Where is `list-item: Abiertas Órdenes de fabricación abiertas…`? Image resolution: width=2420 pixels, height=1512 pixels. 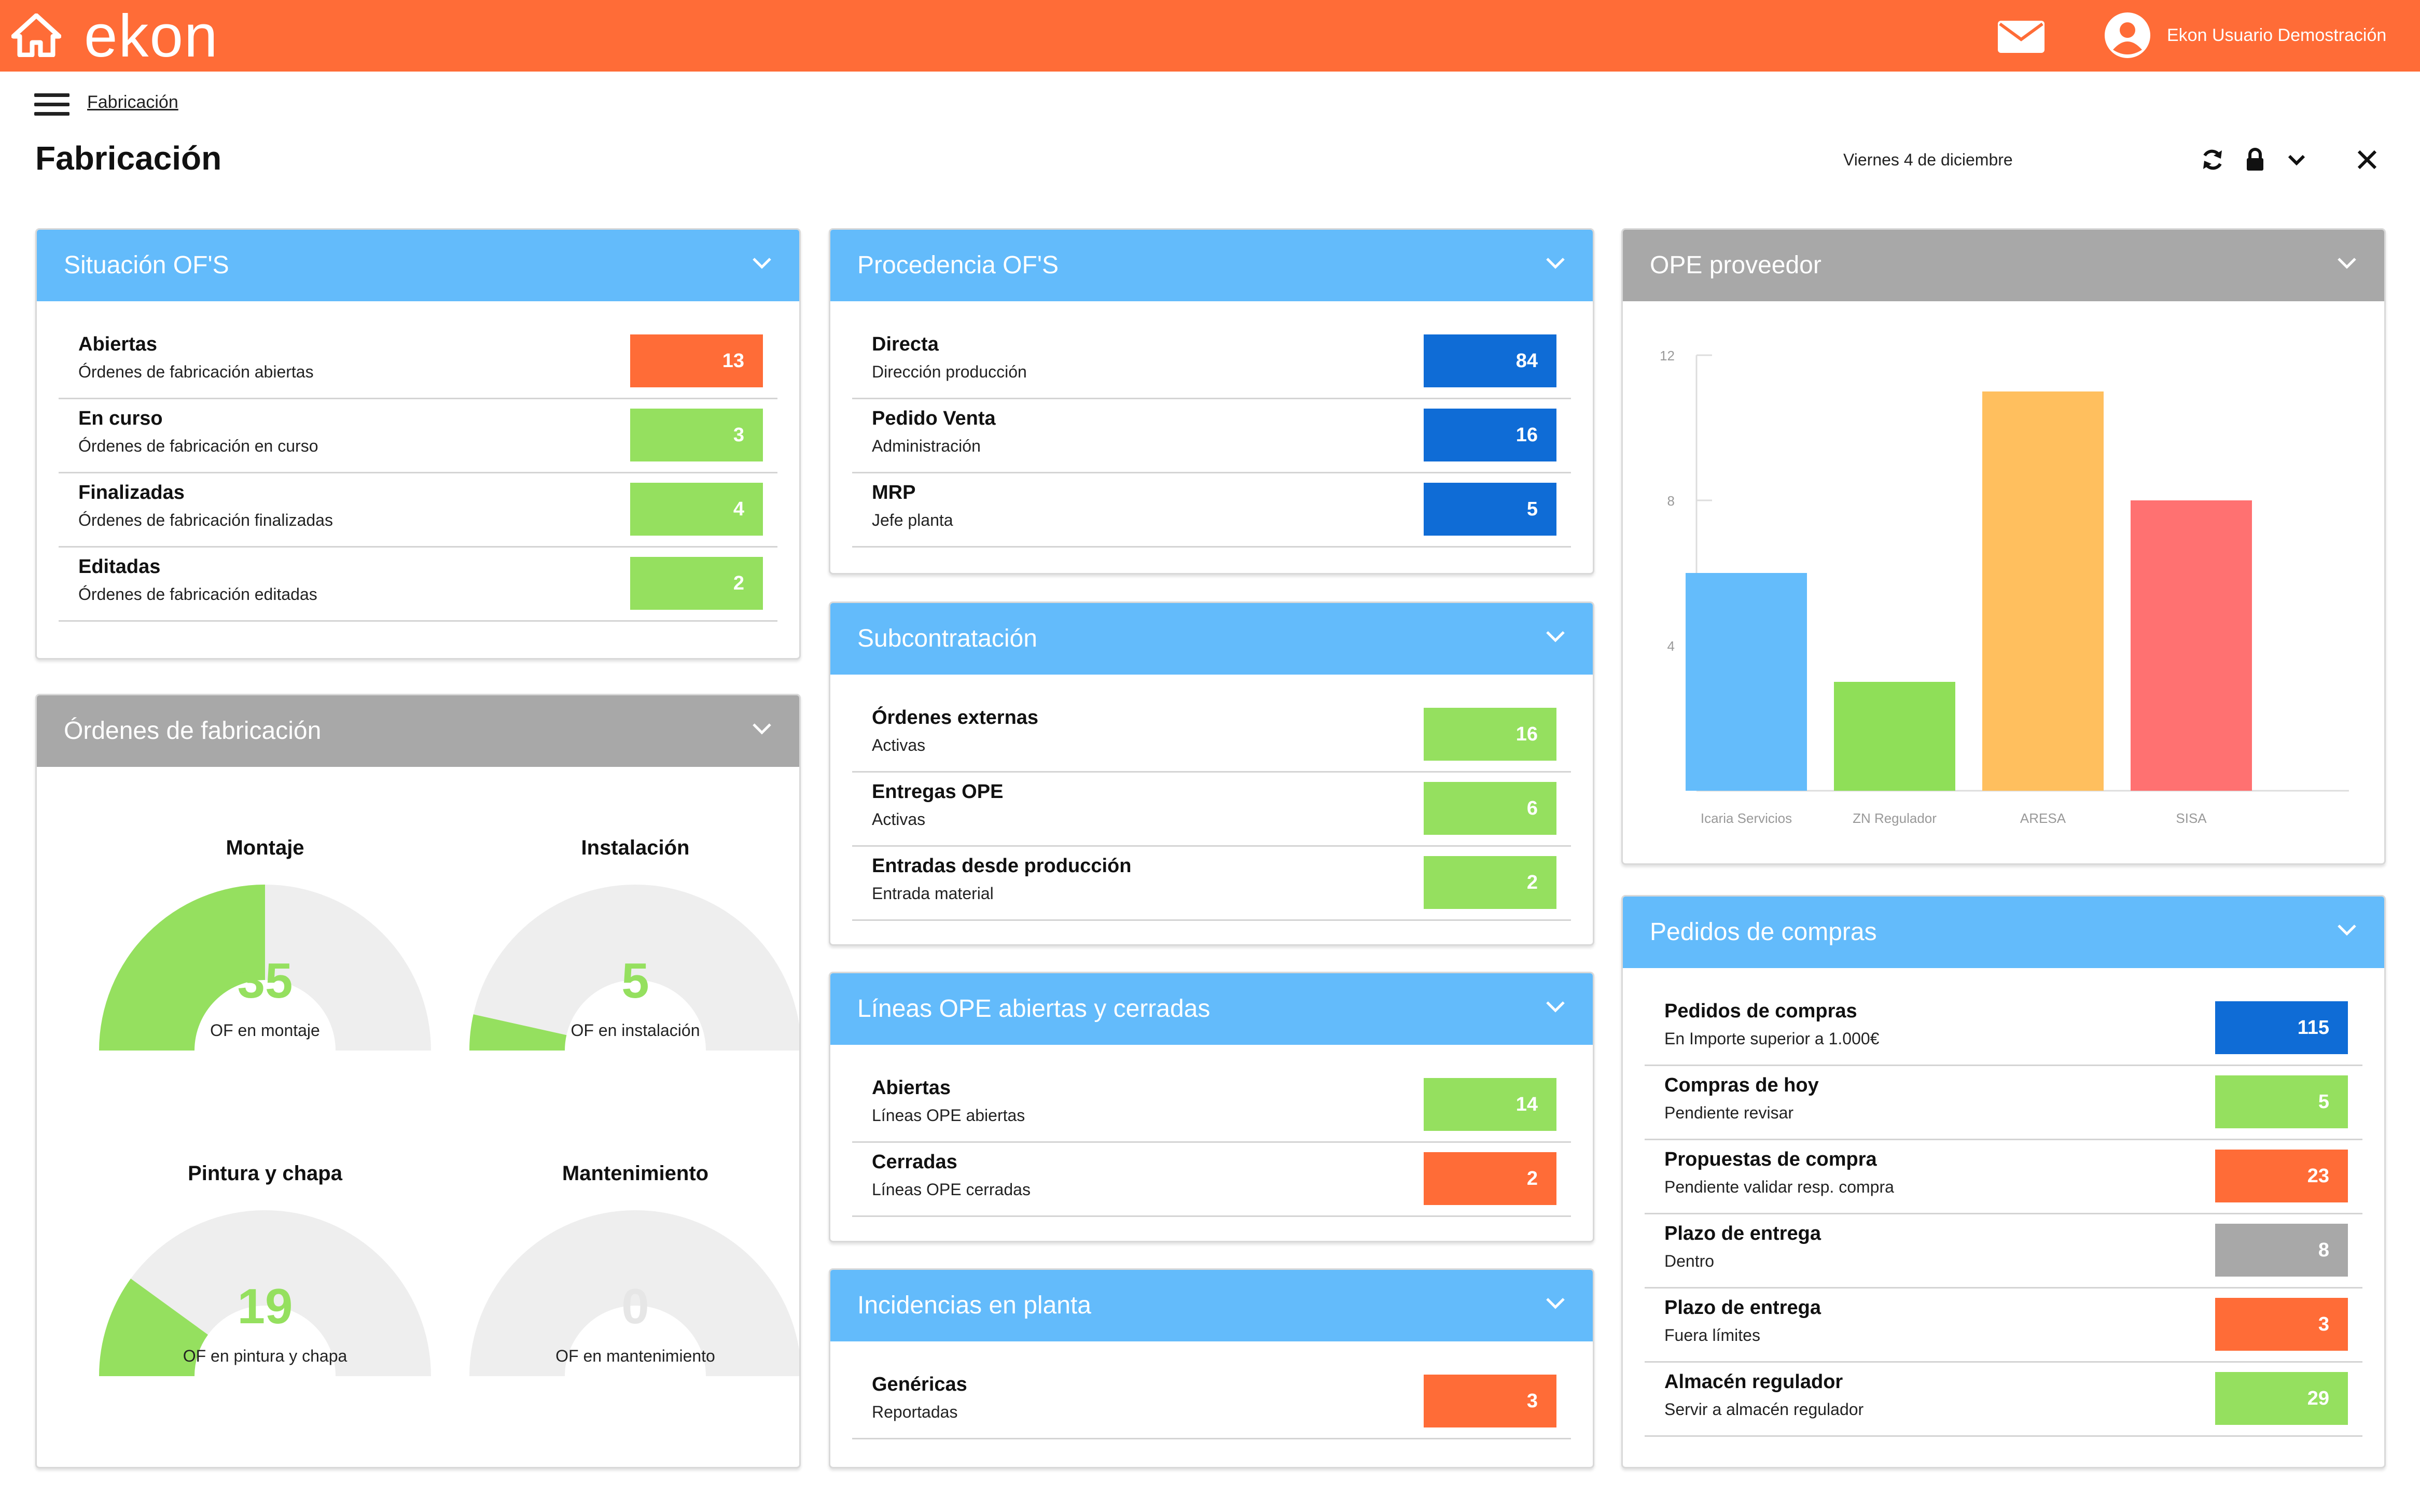
list-item: Abiertas Órdenes de fabricación abiertas… is located at coordinates (418, 362).